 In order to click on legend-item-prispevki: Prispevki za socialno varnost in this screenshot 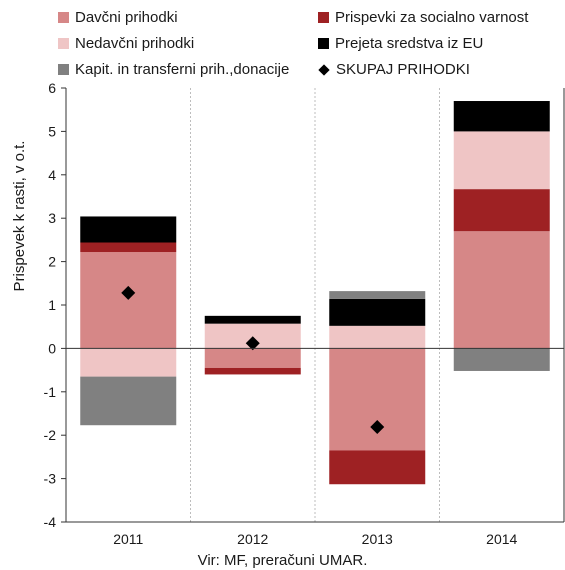, I will do `click(423, 17)`.